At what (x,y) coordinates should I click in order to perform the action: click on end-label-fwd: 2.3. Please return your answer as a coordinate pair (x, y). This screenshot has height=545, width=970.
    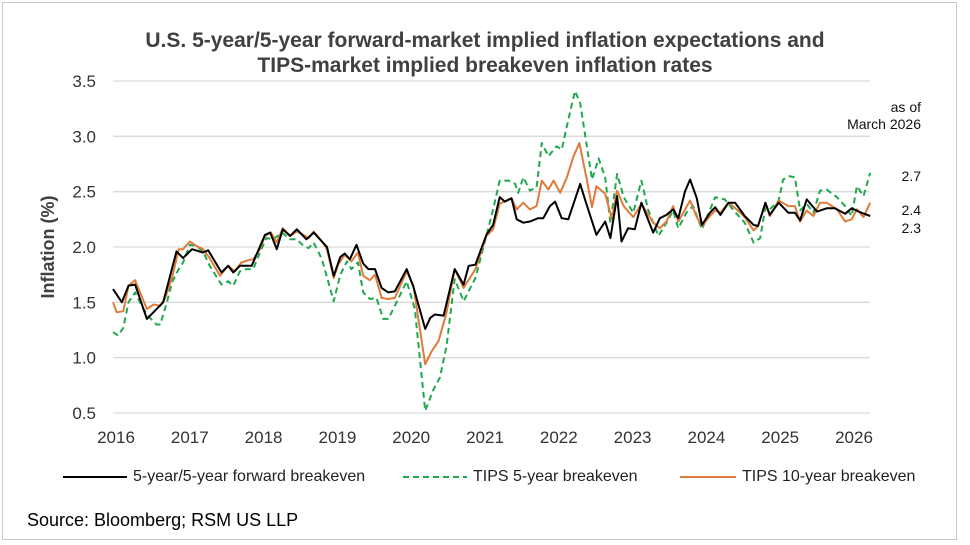
    Looking at the image, I should click on (911, 228).